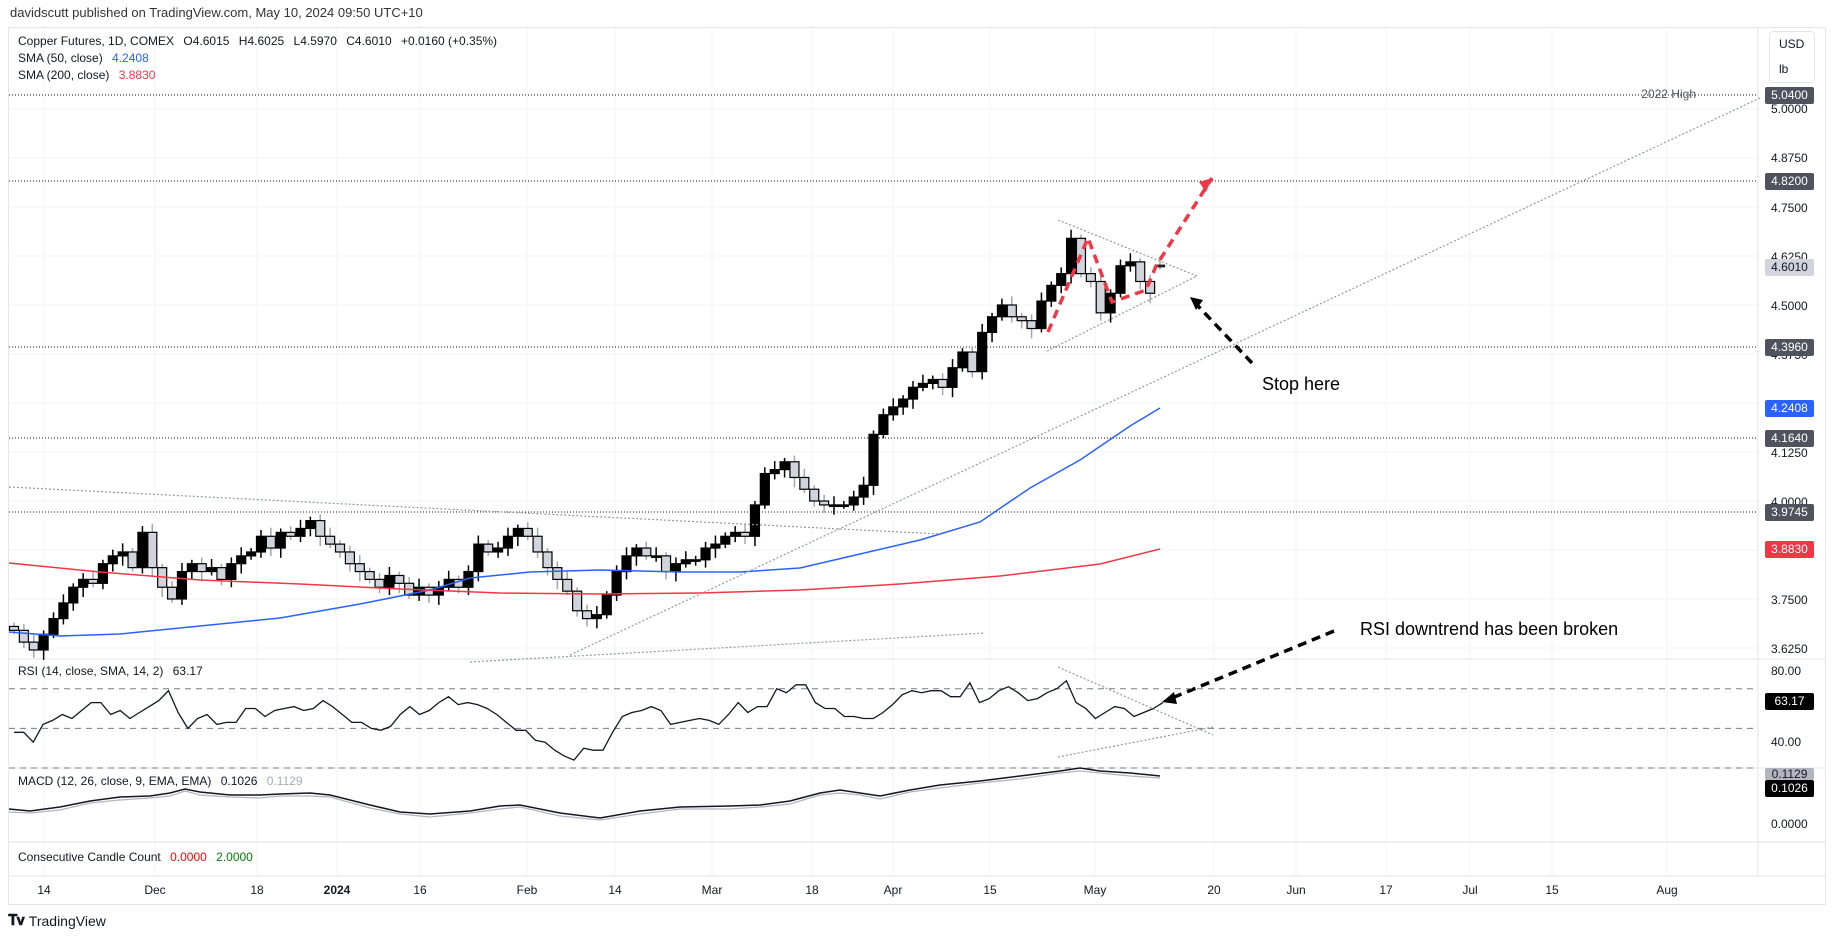 The image size is (1835, 939). Describe the element at coordinates (284, 781) in the screenshot. I see `macd-signal-value: 0.1129` at that location.